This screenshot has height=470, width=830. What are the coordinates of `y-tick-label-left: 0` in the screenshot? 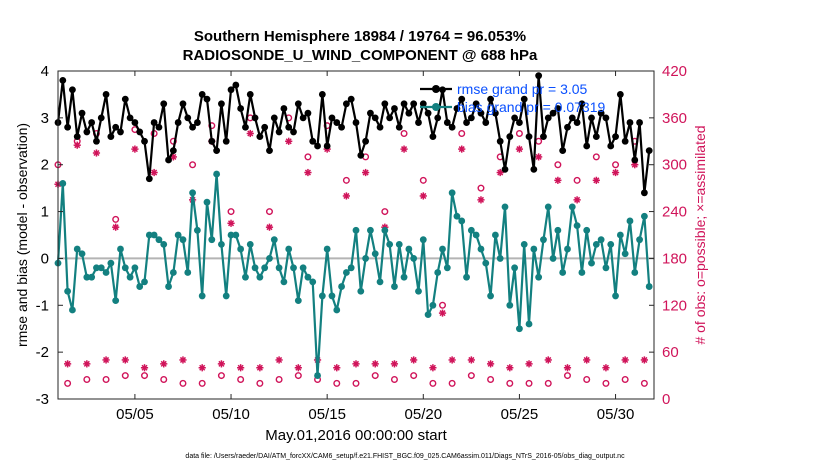 It's located at (45, 258).